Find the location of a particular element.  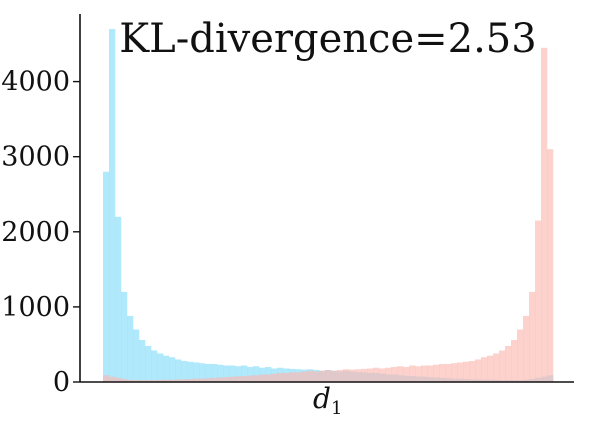

x-axis-label: d1 is located at coordinates (327, 400).